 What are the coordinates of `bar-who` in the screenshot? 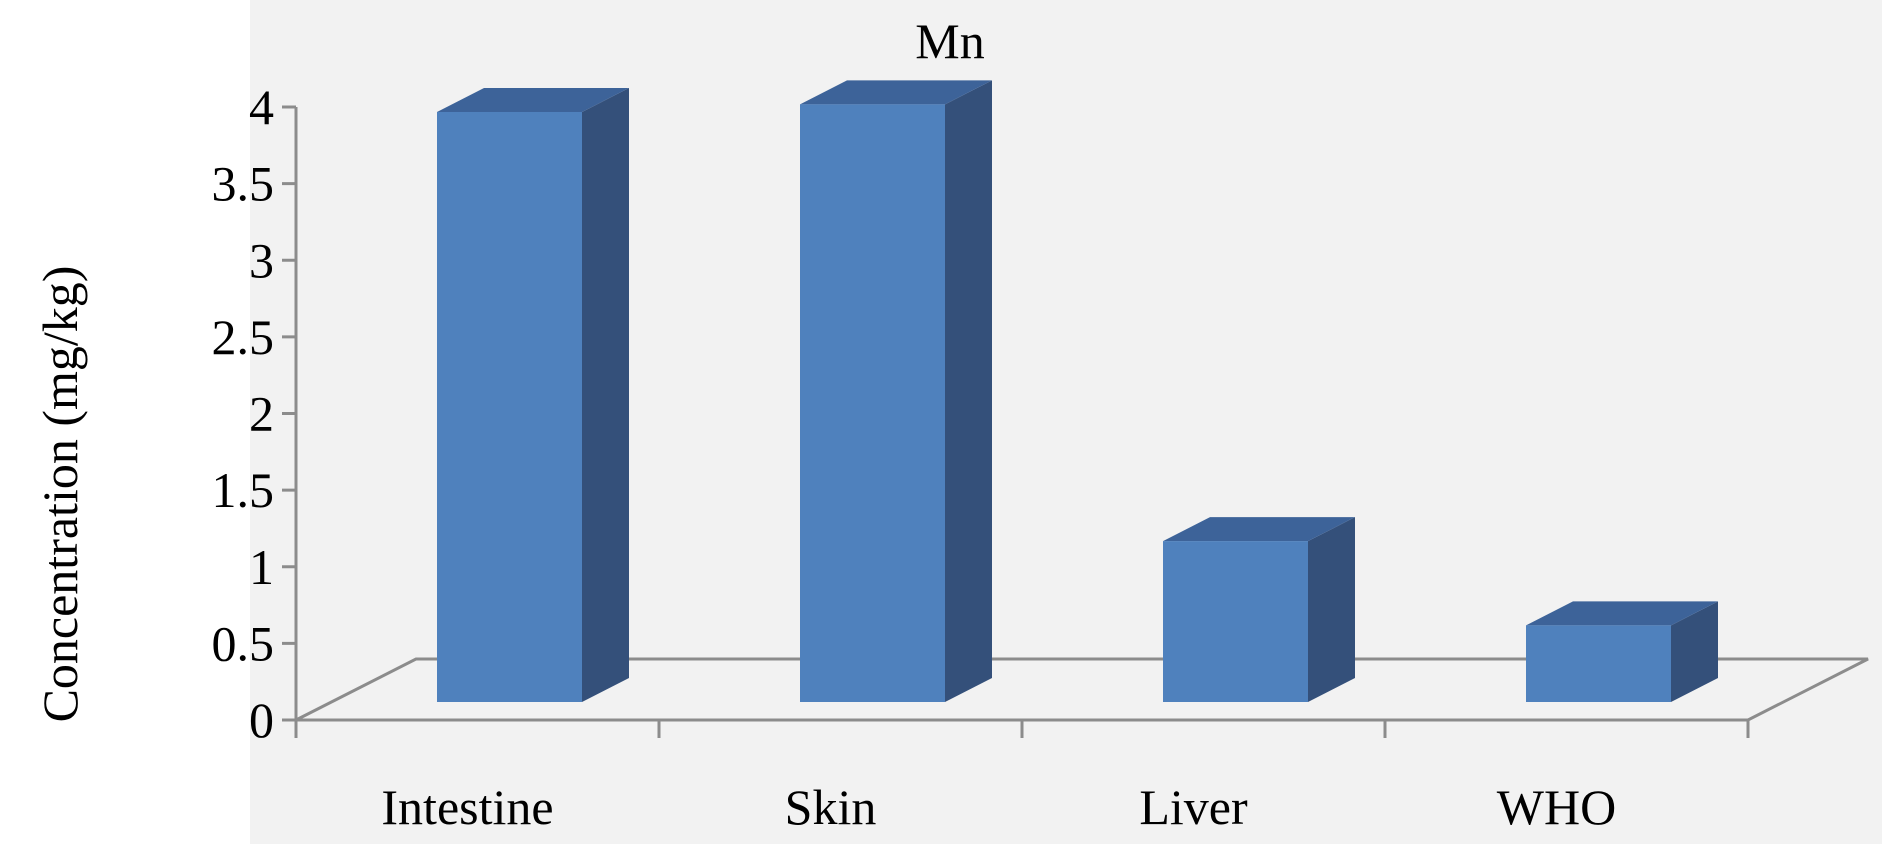 It's located at (1622, 651).